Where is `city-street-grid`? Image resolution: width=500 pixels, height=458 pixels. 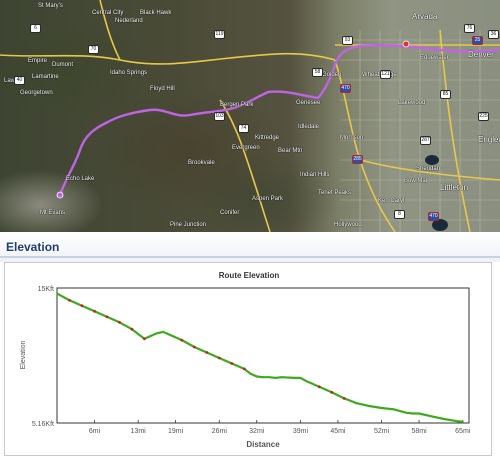
city-street-grid is located at coordinates (420, 131).